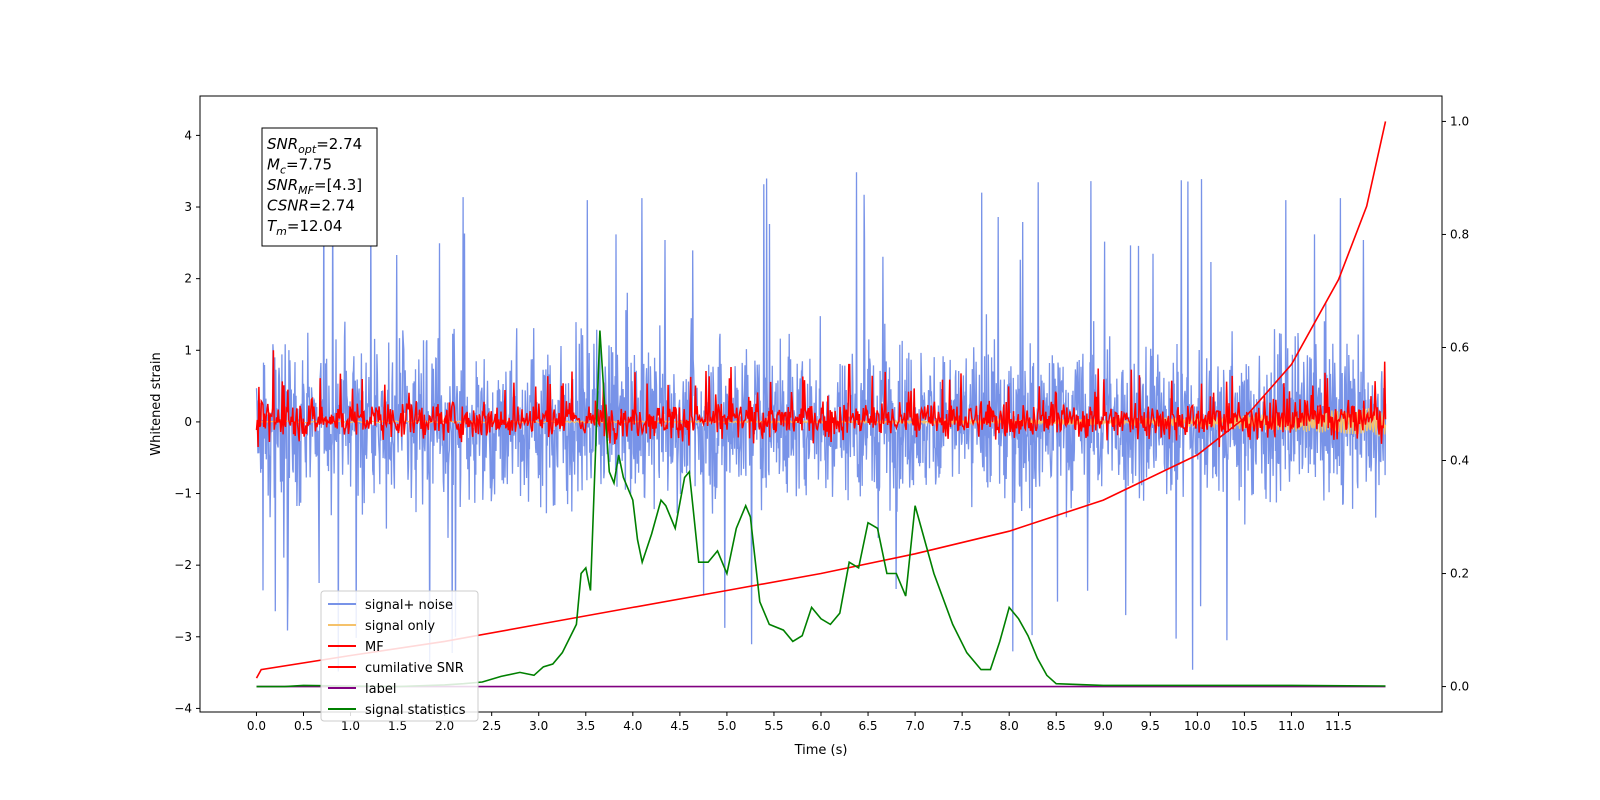 This screenshot has width=1600, height=800. Describe the element at coordinates (1197, 726) in the screenshot. I see `x-tick-label: 10.0` at that location.